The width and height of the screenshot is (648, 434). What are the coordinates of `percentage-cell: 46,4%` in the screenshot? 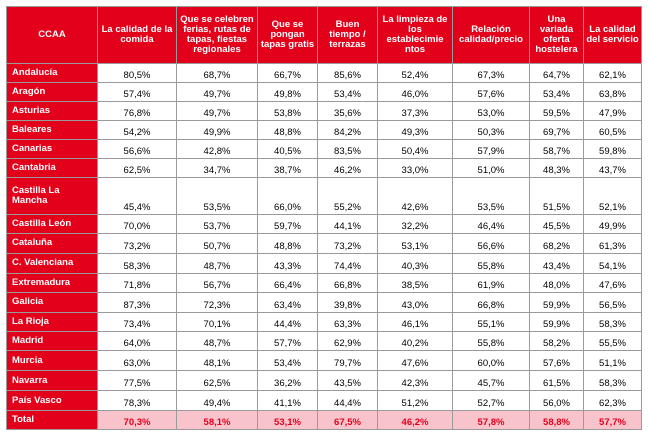 It's located at (491, 224).